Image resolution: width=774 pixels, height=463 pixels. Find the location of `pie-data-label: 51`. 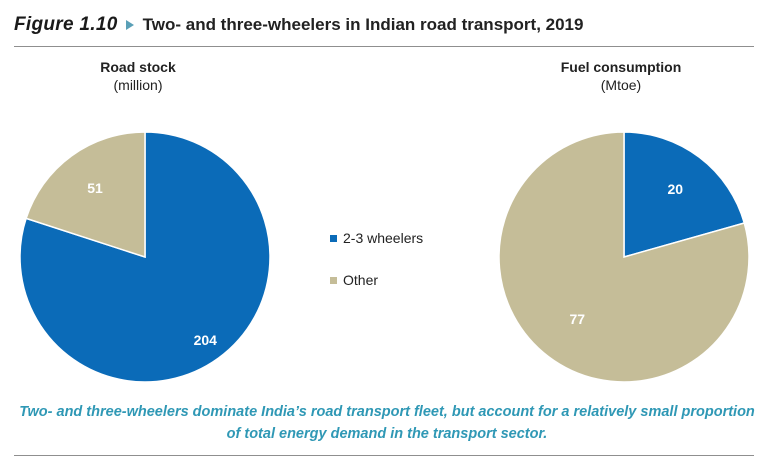

pie-data-label: 51 is located at coordinates (95, 188).